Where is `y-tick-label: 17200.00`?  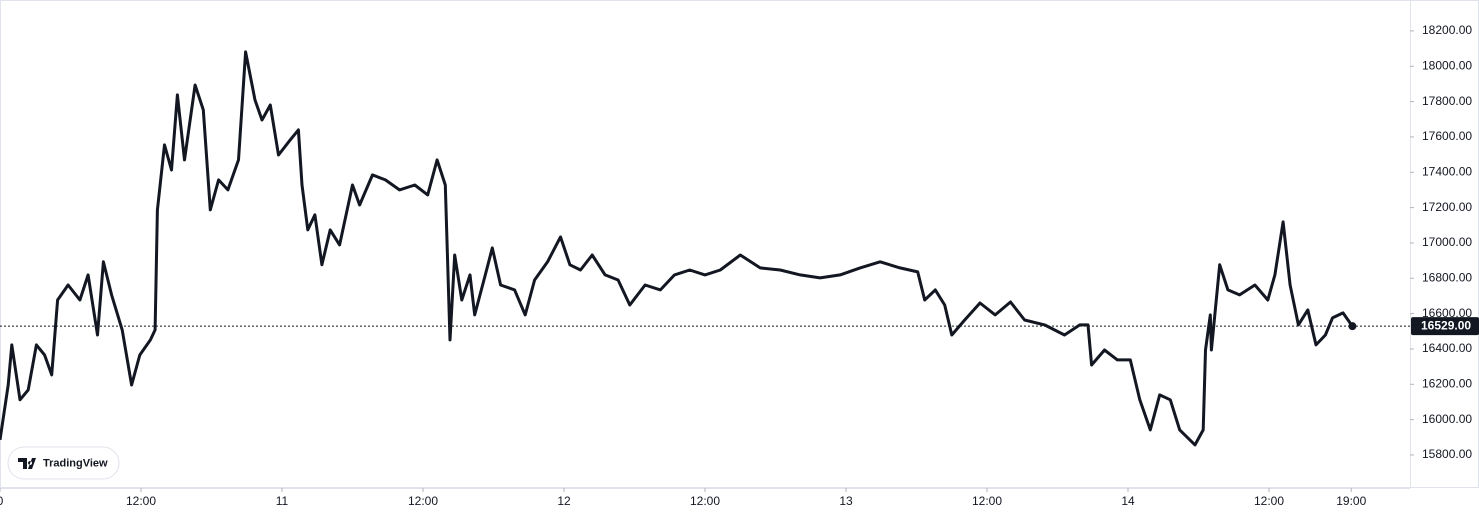 y-tick-label: 17200.00 is located at coordinates (1447, 207).